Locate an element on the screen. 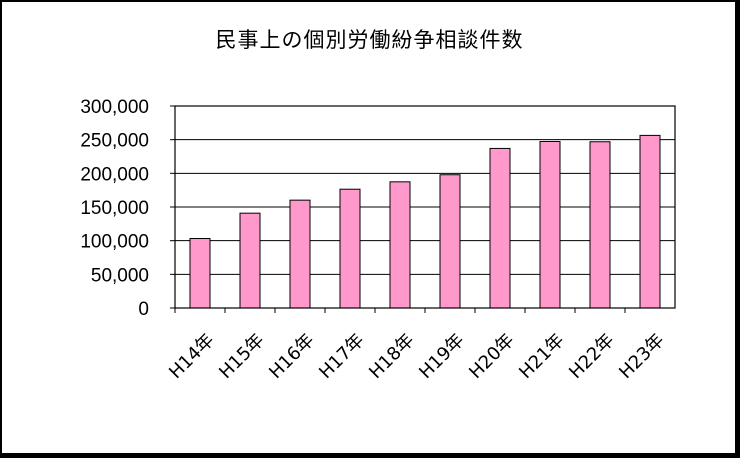 Image resolution: width=740 pixels, height=458 pixels. x-tick-label: H15年 is located at coordinates (241, 356).